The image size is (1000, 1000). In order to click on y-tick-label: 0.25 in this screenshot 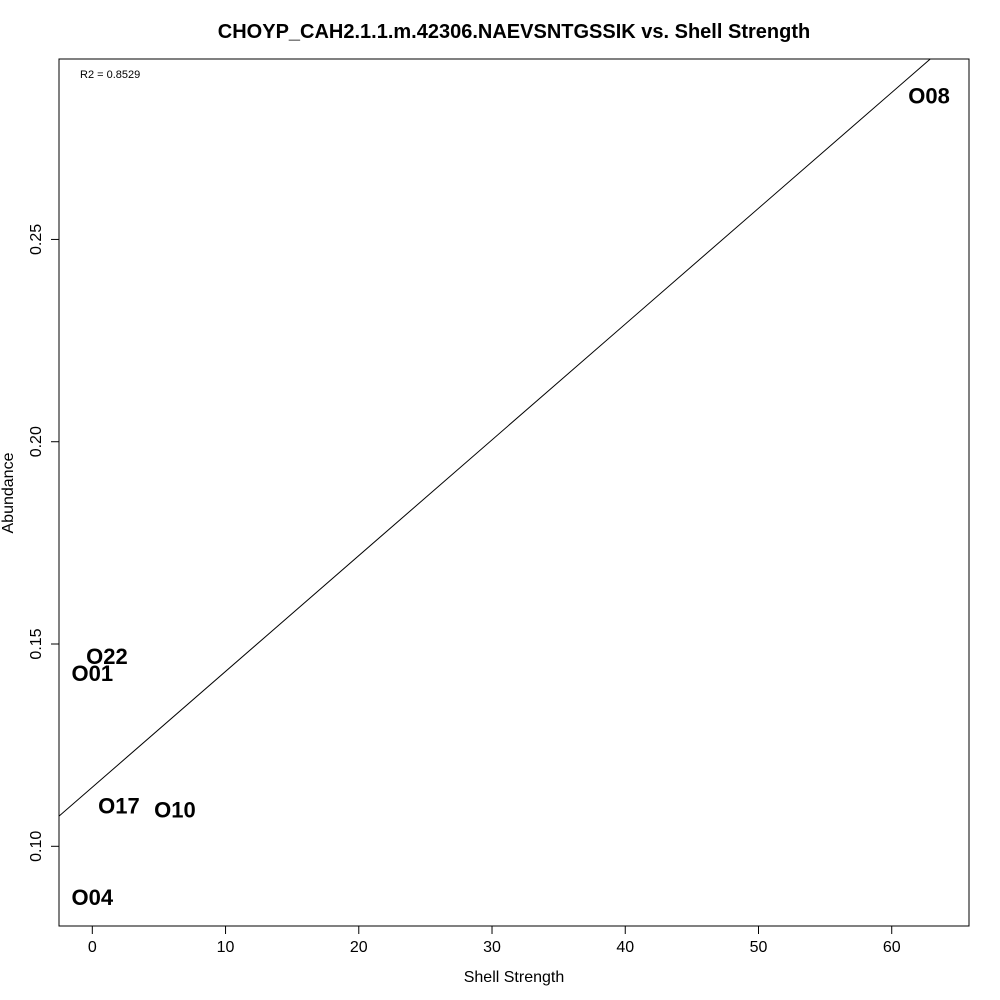, I will do `click(36, 239)`.